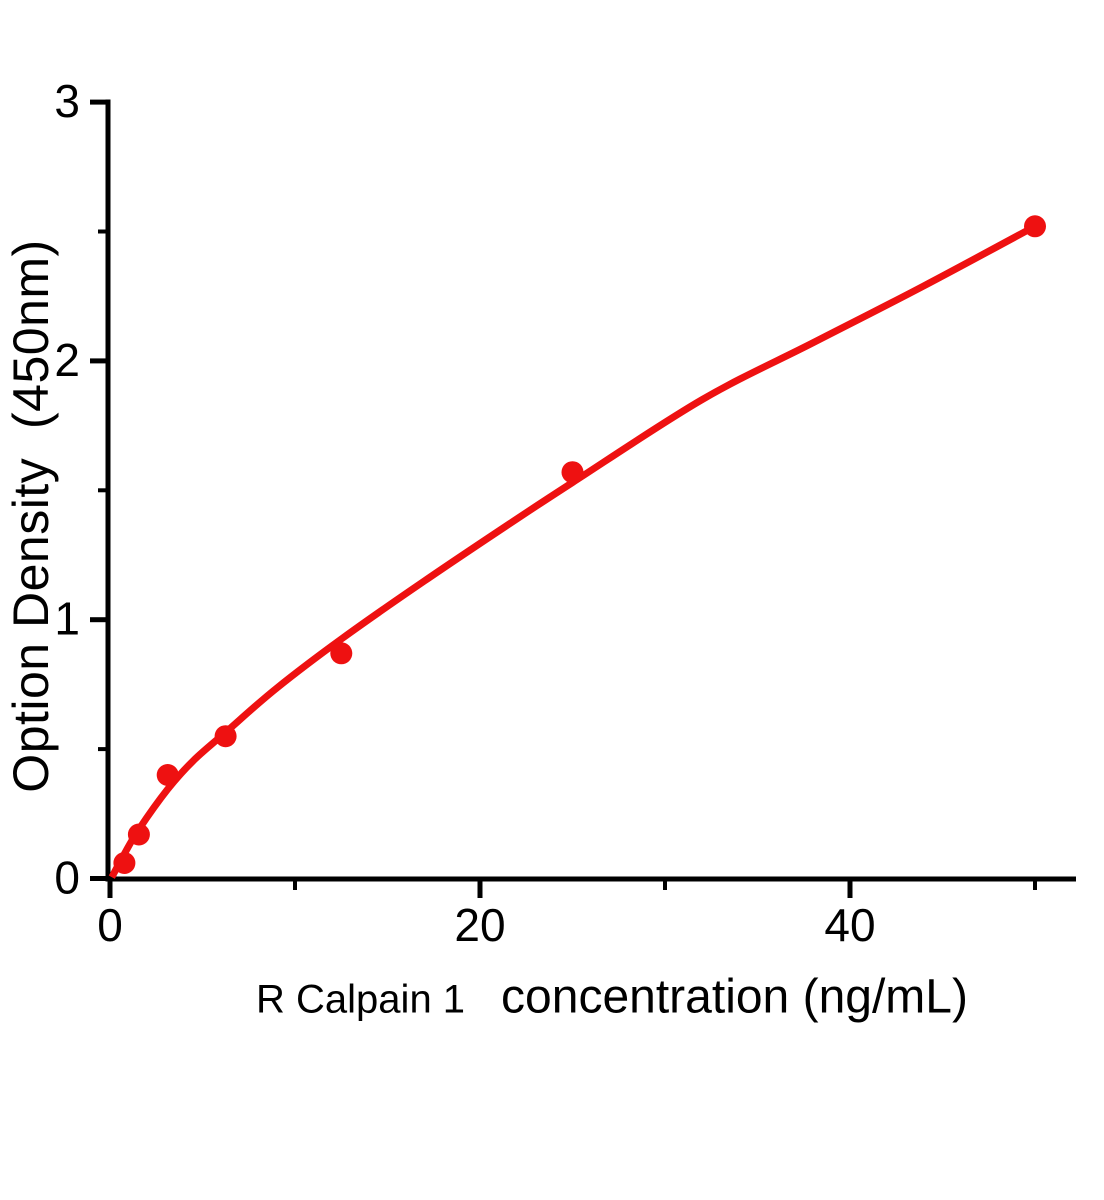 The width and height of the screenshot is (1104, 1200). Describe the element at coordinates (67, 360) in the screenshot. I see `y-tick-label: 2` at that location.